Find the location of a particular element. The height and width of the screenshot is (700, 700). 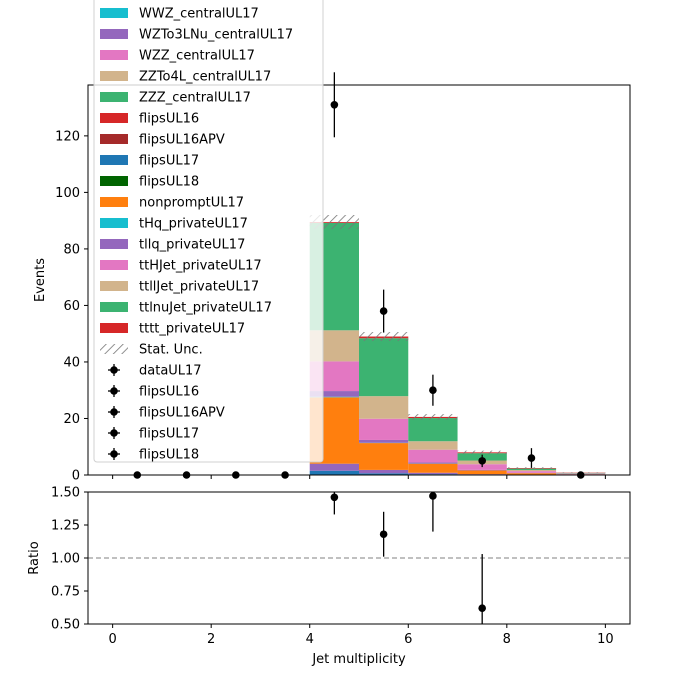

legend-label: dataUL17 is located at coordinates (170, 371).